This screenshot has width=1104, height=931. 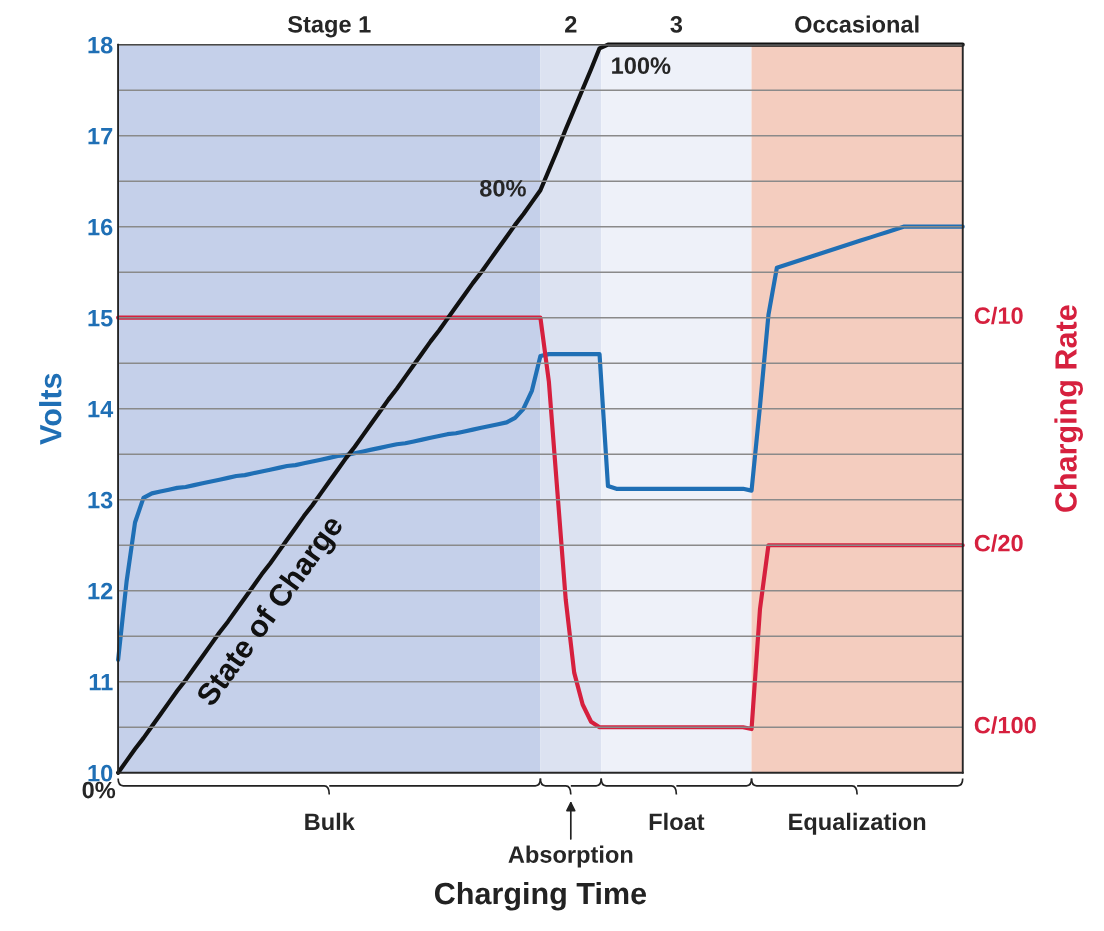 I want to click on text: C/100, so click(x=1005, y=725).